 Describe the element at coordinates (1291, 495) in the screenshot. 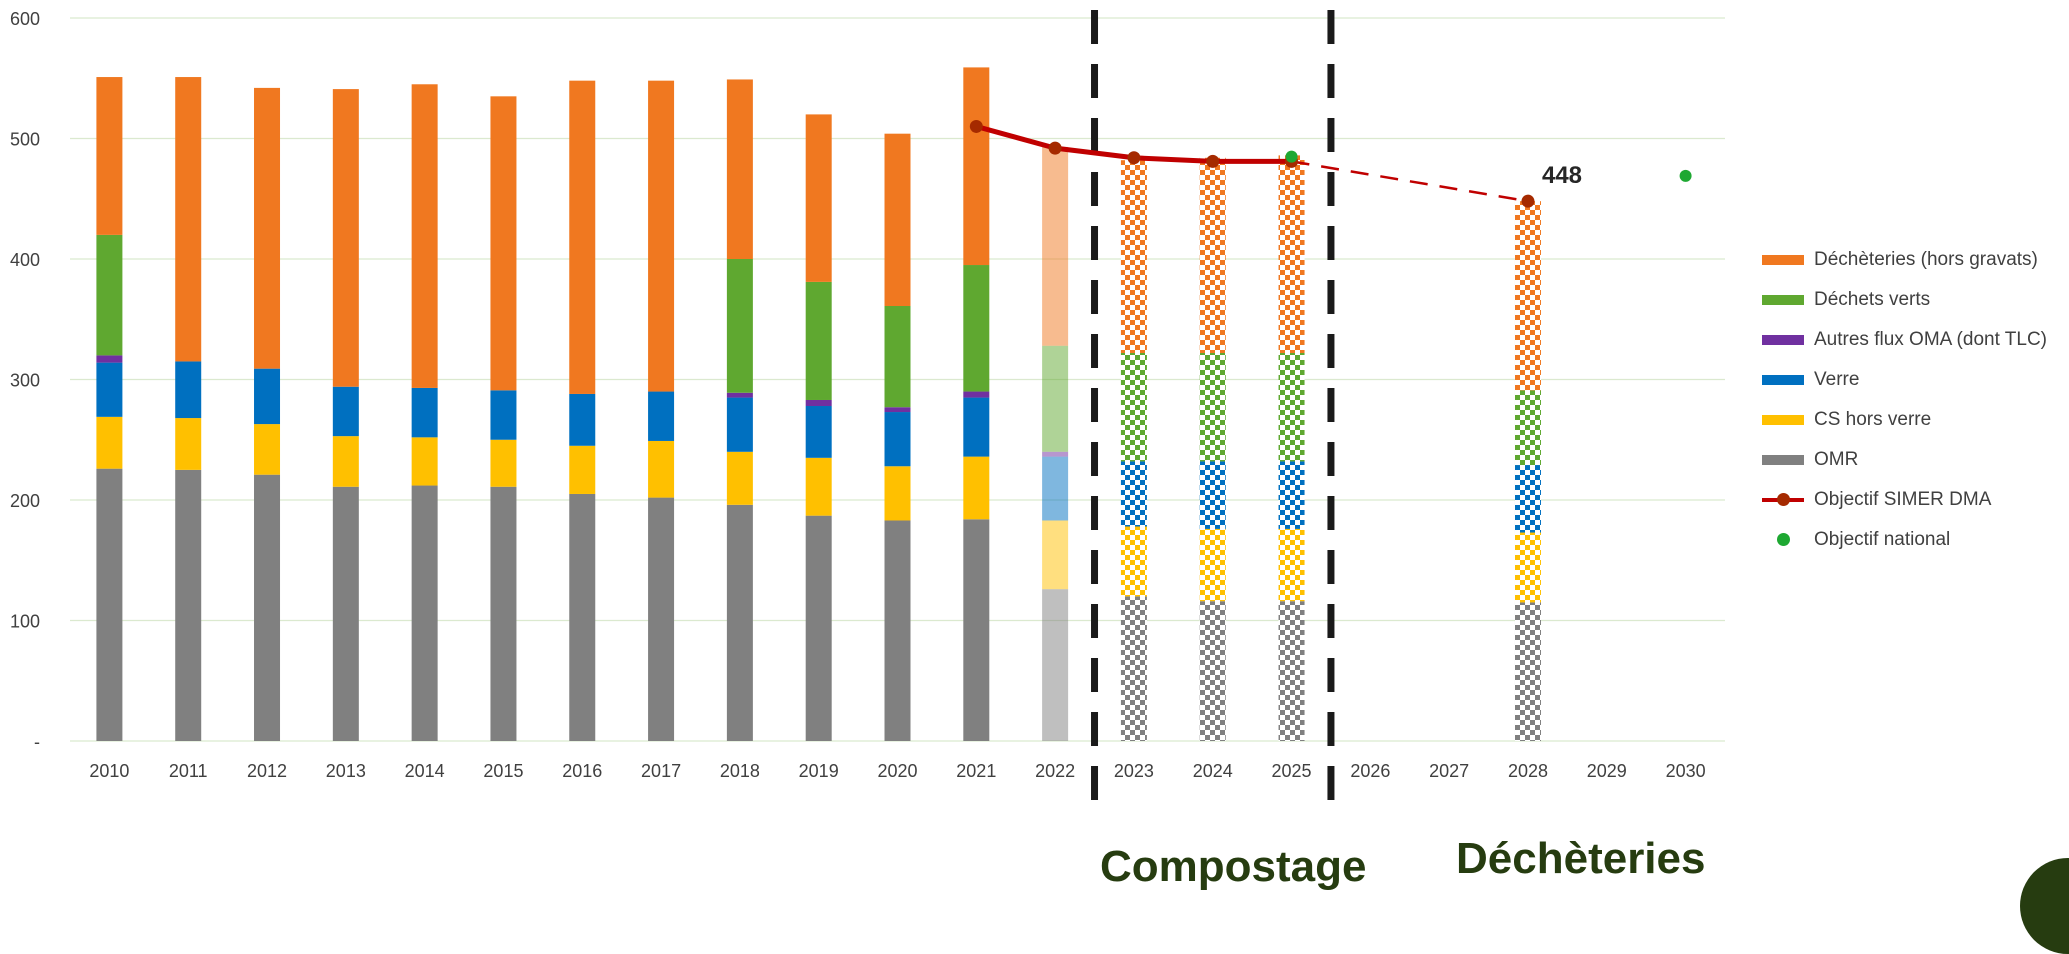

I see `bar-2025-verre` at that location.